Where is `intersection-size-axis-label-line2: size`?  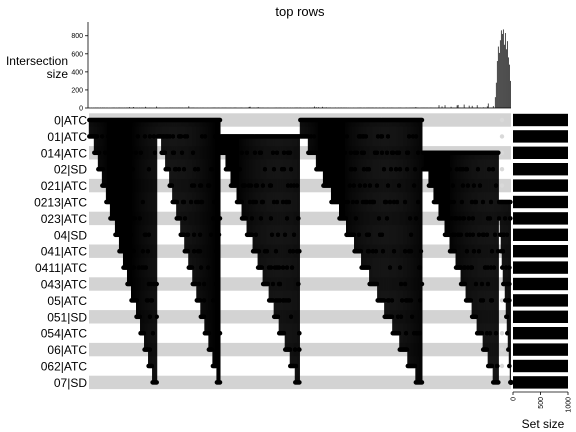
intersection-size-axis-label-line2: size is located at coordinates (58, 74).